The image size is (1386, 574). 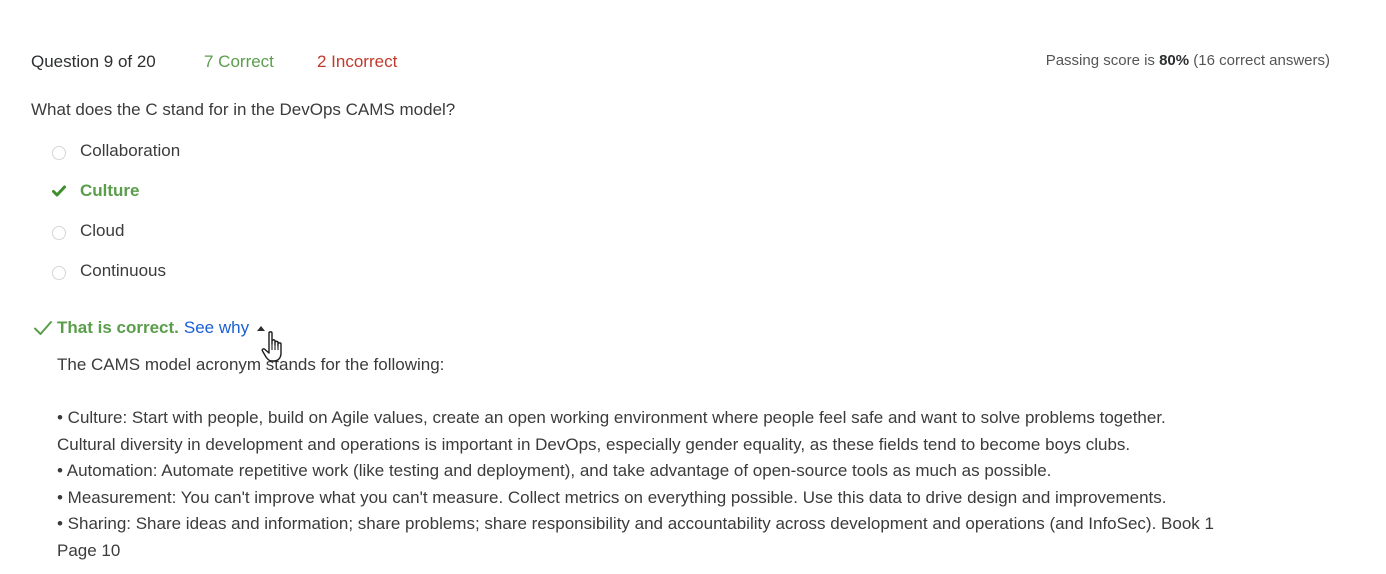 What do you see at coordinates (102, 230) in the screenshot?
I see `option-label: Cloud` at bounding box center [102, 230].